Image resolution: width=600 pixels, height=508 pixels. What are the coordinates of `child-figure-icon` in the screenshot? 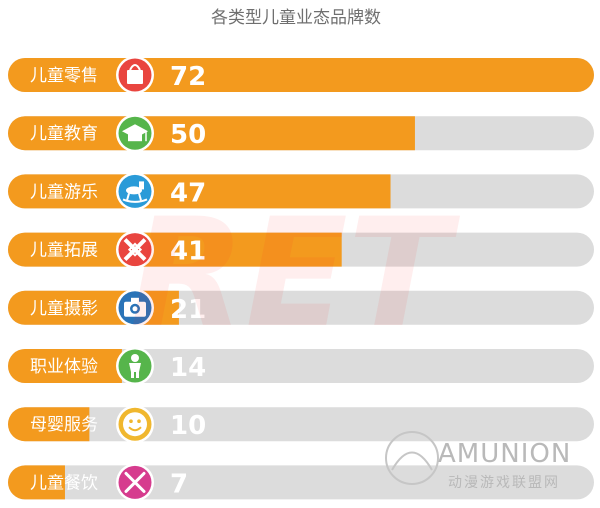 It's located at (135, 366).